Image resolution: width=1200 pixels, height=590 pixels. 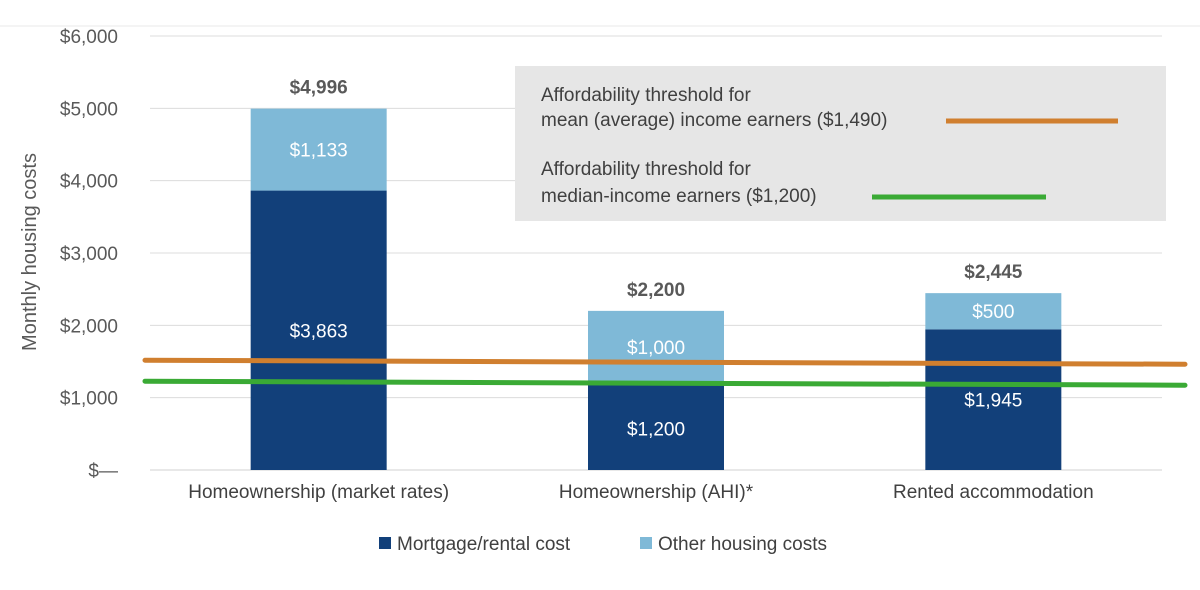 I want to click on x-tick-label: Homeownership (AHI)*, so click(x=656, y=492).